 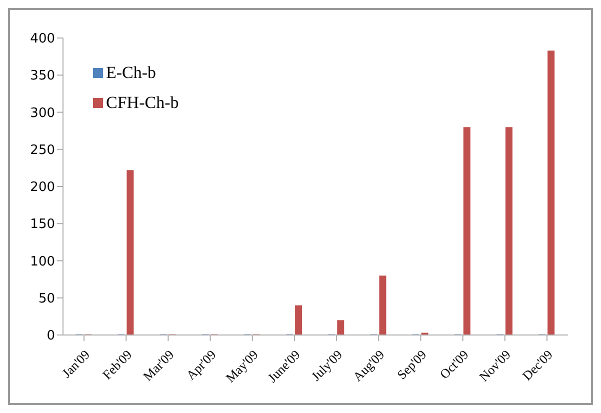 What do you see at coordinates (42, 262) in the screenshot?
I see `y-tick-label: 100` at bounding box center [42, 262].